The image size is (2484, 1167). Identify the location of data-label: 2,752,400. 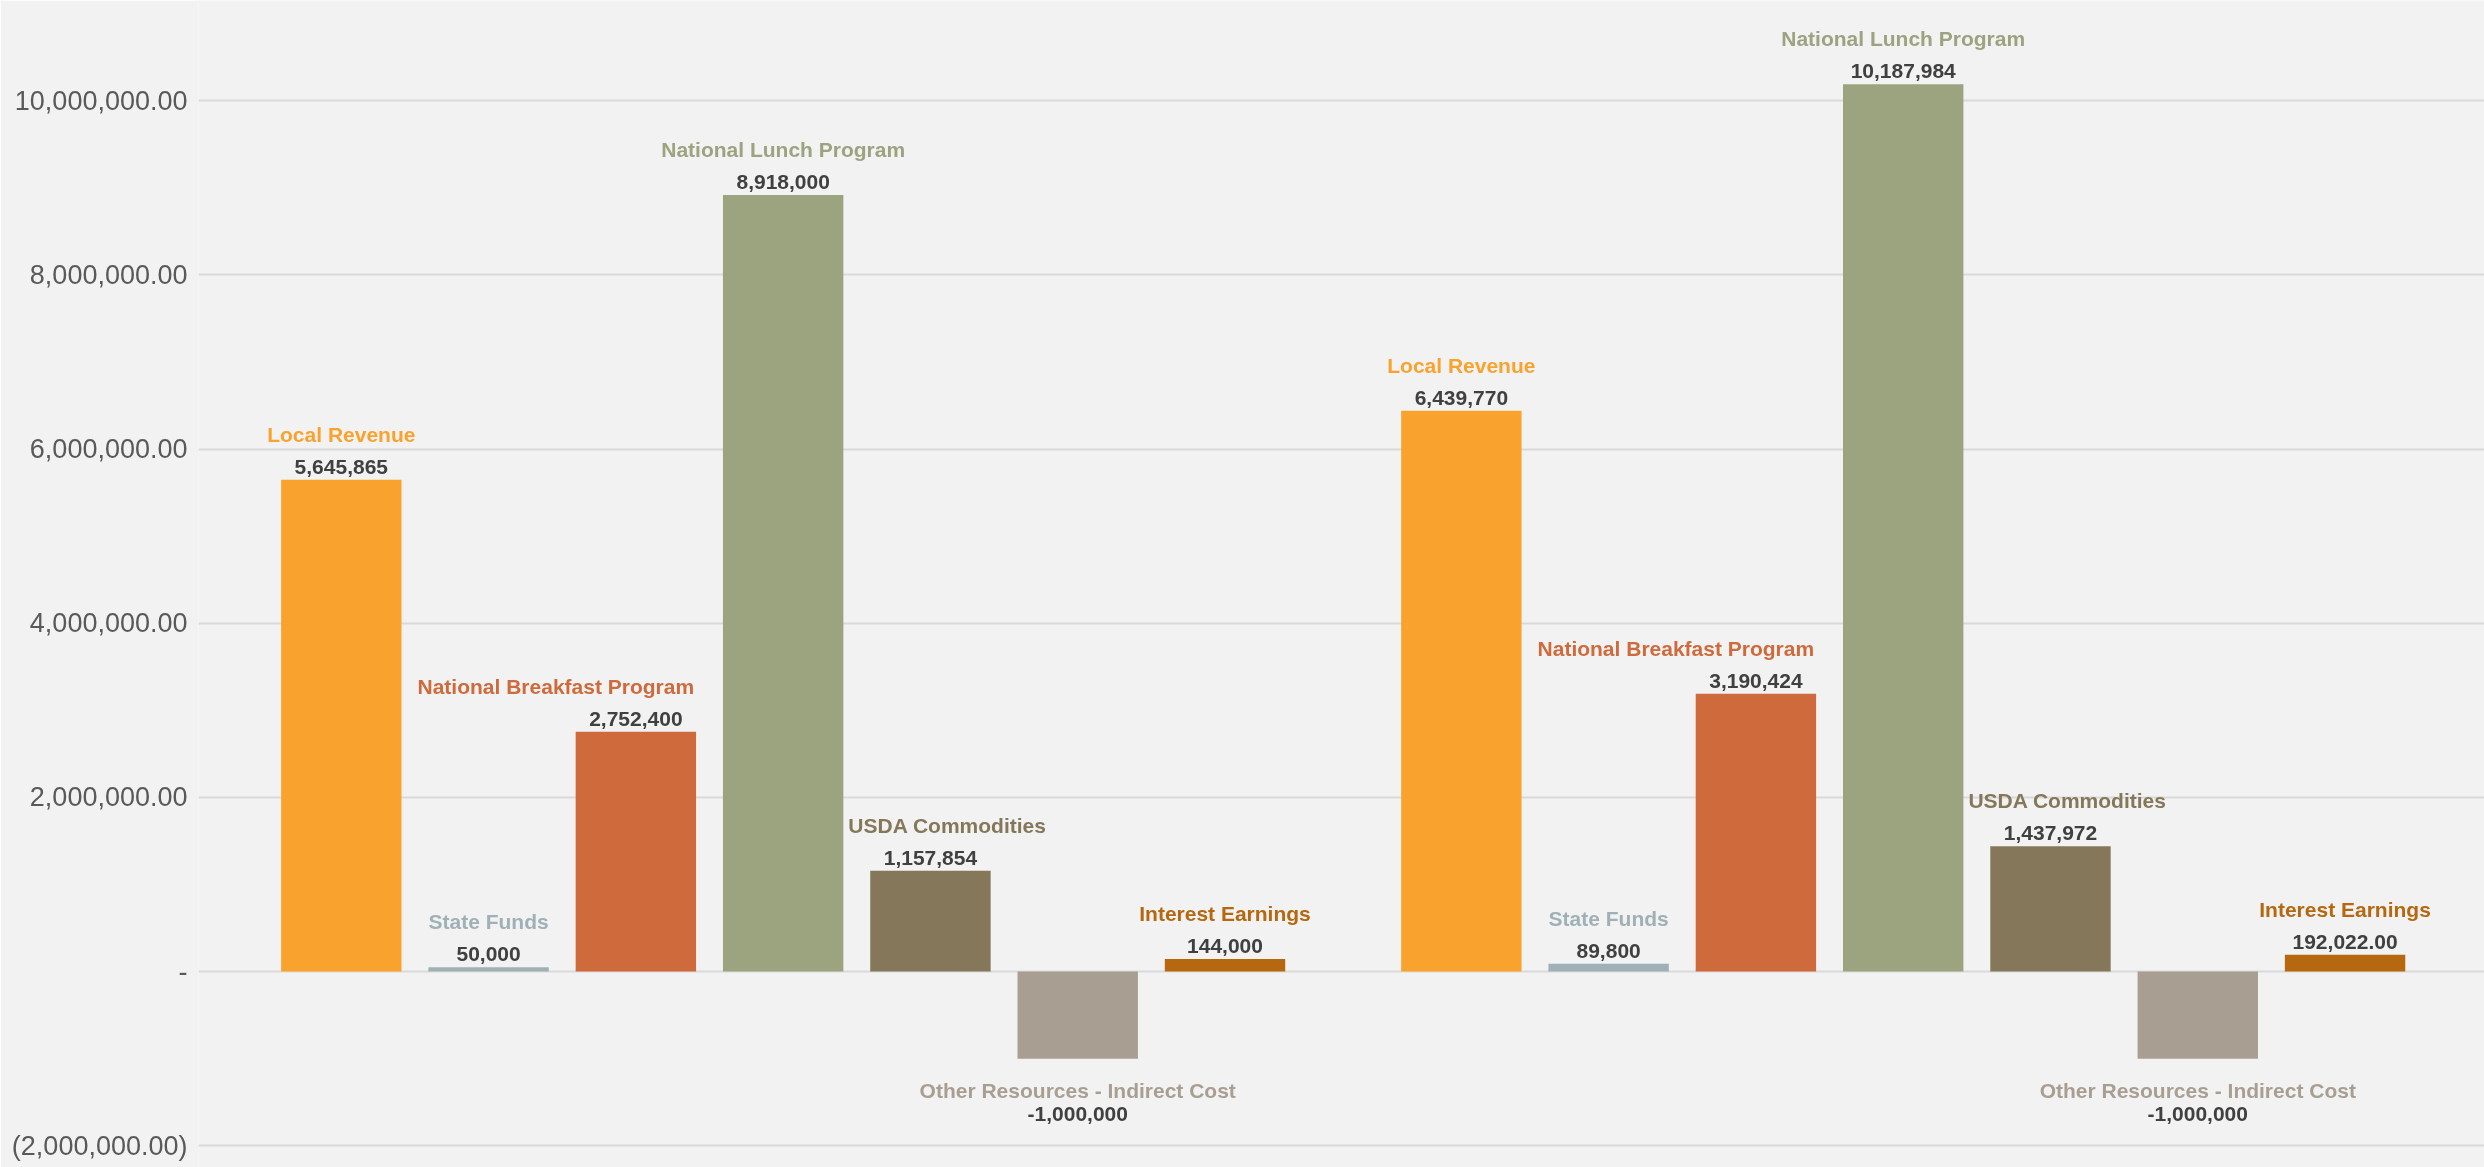
(636, 718).